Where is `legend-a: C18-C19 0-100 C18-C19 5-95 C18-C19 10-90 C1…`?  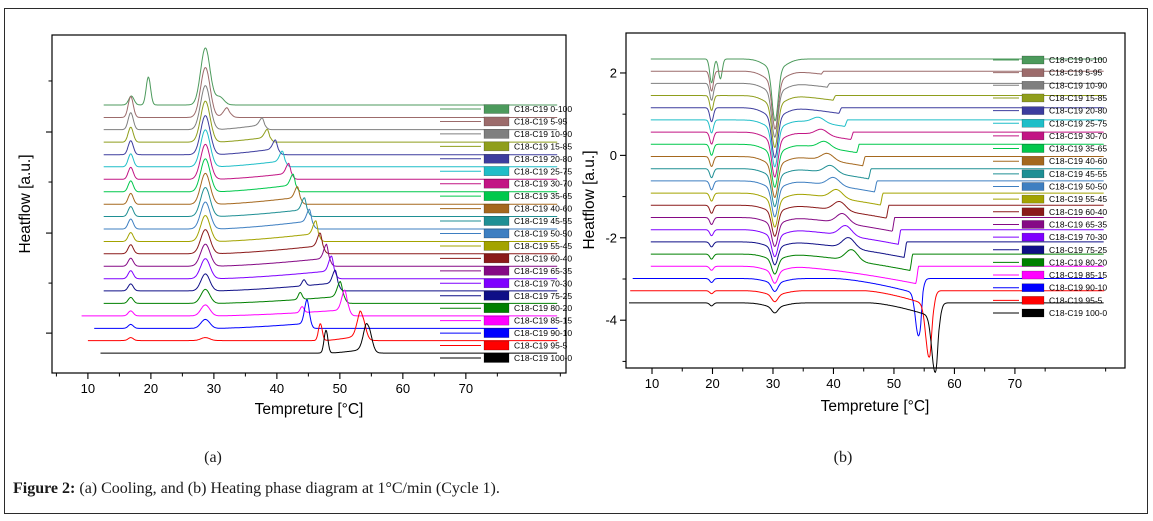
legend-a: C18-C19 0-100 C18-C19 5-95 C18-C19 10-90 C1… is located at coordinates (506, 233).